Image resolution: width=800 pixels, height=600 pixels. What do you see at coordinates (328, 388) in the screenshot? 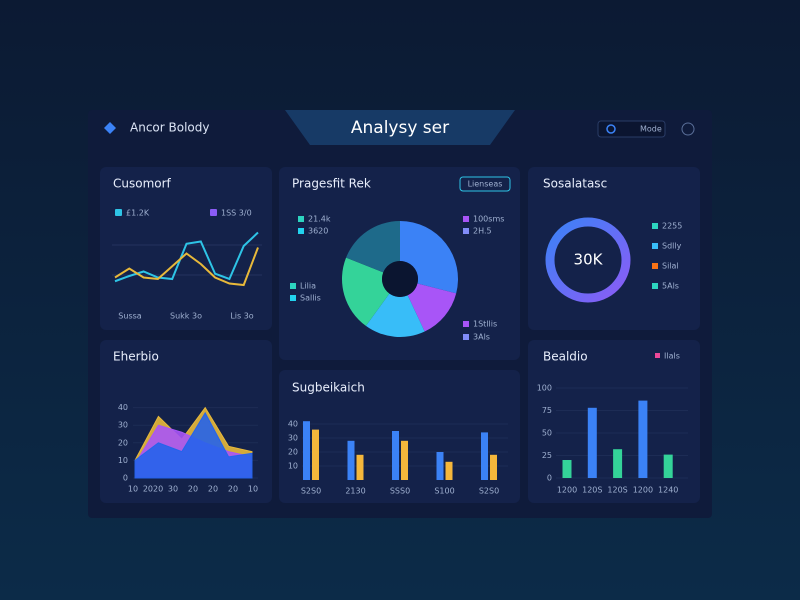
I see `panel-title: Sugbeikaich` at bounding box center [328, 388].